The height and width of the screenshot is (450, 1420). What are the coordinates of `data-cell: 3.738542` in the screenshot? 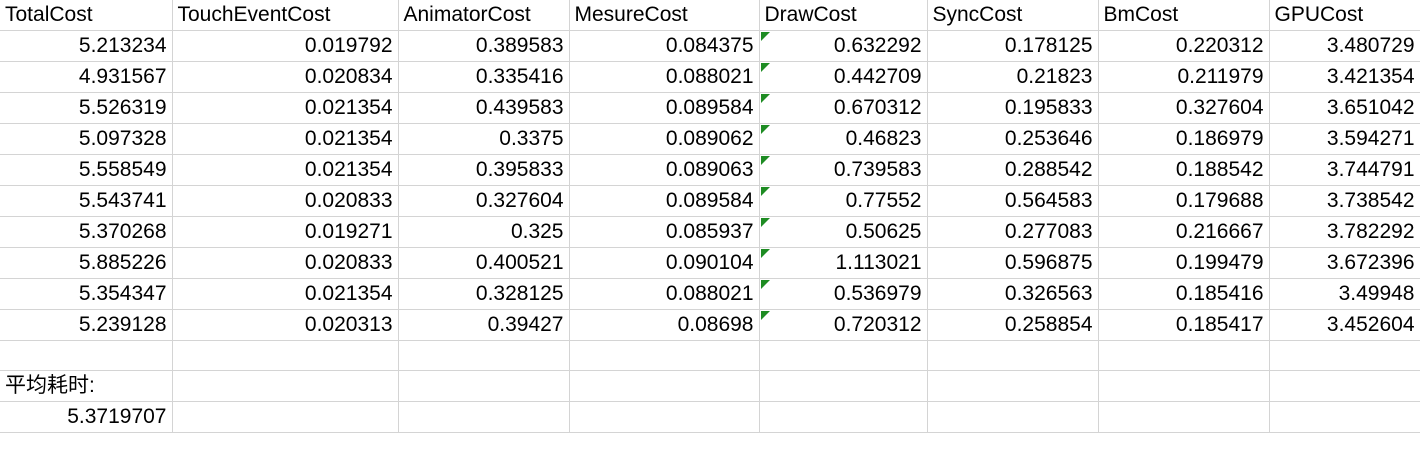 It's located at (1344, 201).